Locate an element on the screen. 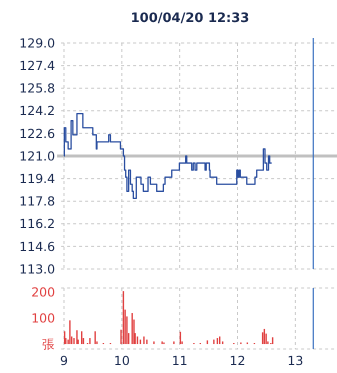  y-tick-label: 125.8 is located at coordinates (37, 88).